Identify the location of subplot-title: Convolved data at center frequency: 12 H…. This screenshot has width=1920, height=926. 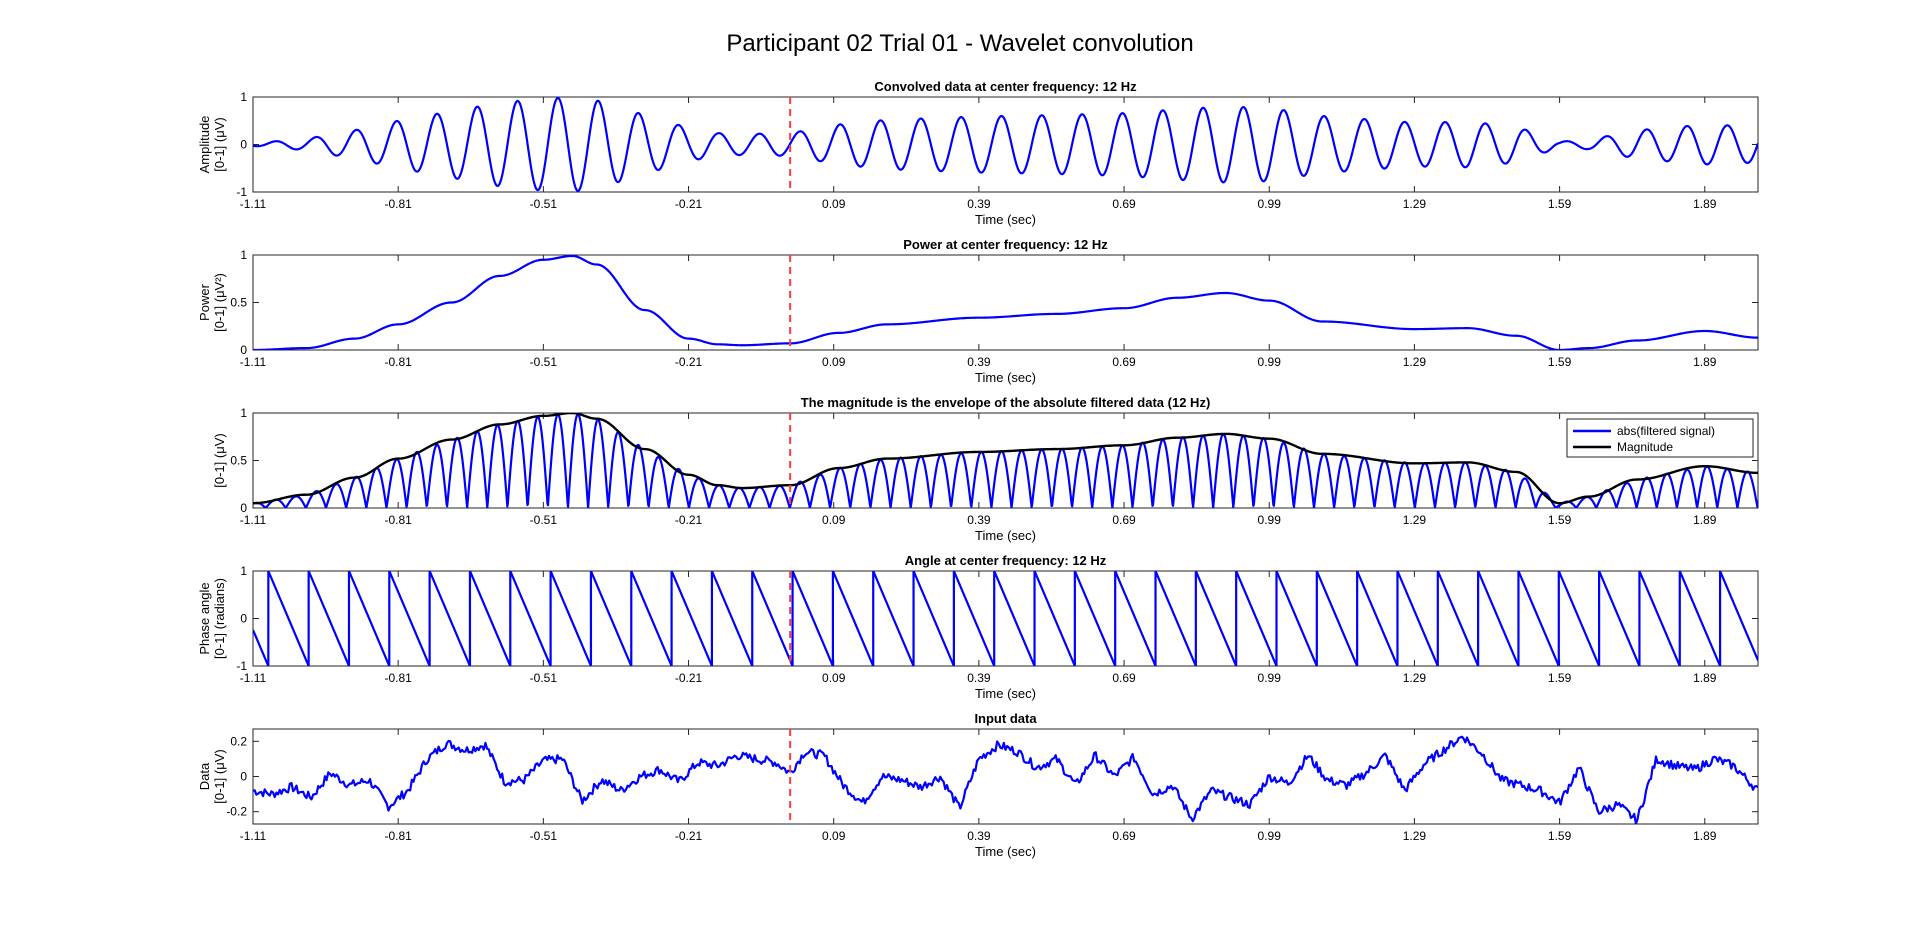
(1005, 86).